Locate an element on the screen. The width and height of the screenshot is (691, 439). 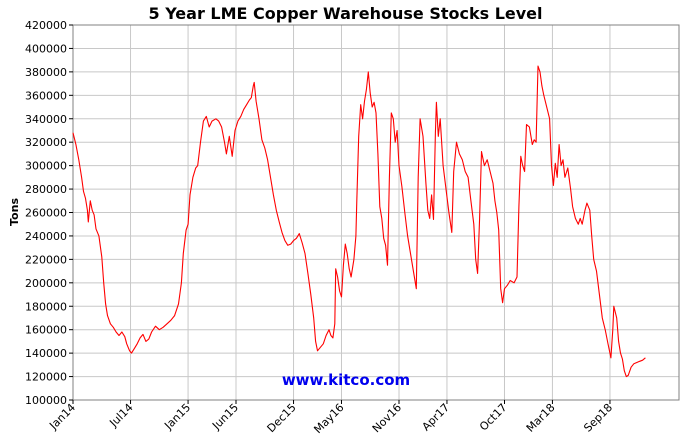
y-tick-label: 240000 is located at coordinates (46, 236).